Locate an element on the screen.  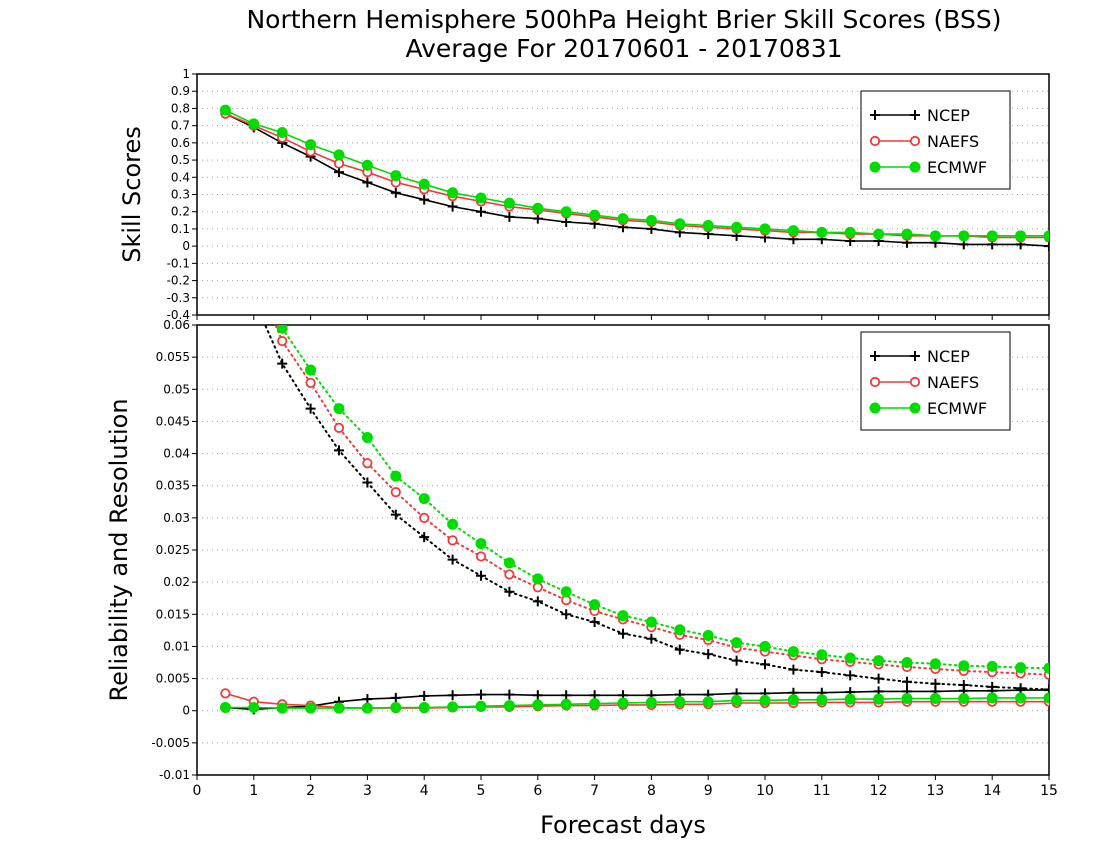
y-tick-label: 0.8 is located at coordinates (180, 108).